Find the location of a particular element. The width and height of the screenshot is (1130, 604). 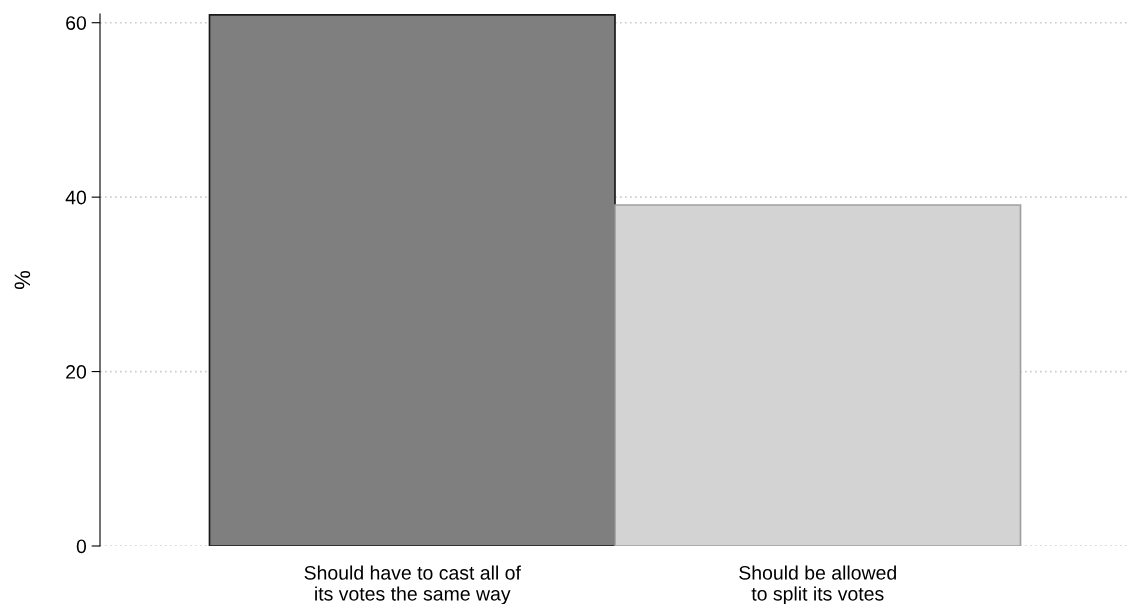

x-tick-label: Should have to cast all of its votes the same way is located at coordinates (412, 584).